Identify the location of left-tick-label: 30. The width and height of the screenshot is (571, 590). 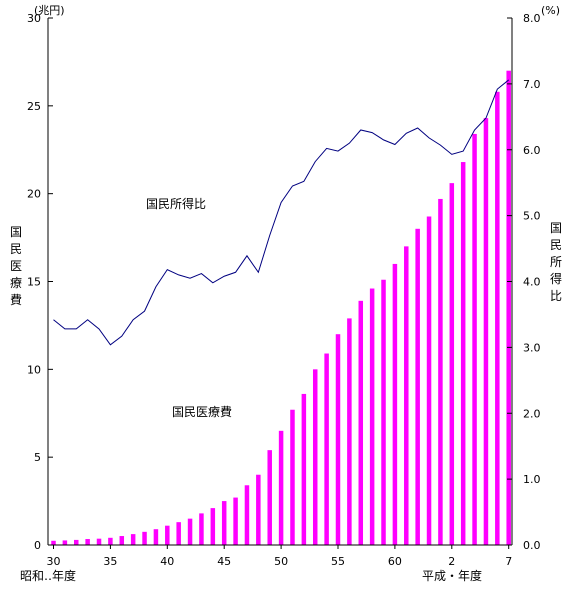
(34, 18).